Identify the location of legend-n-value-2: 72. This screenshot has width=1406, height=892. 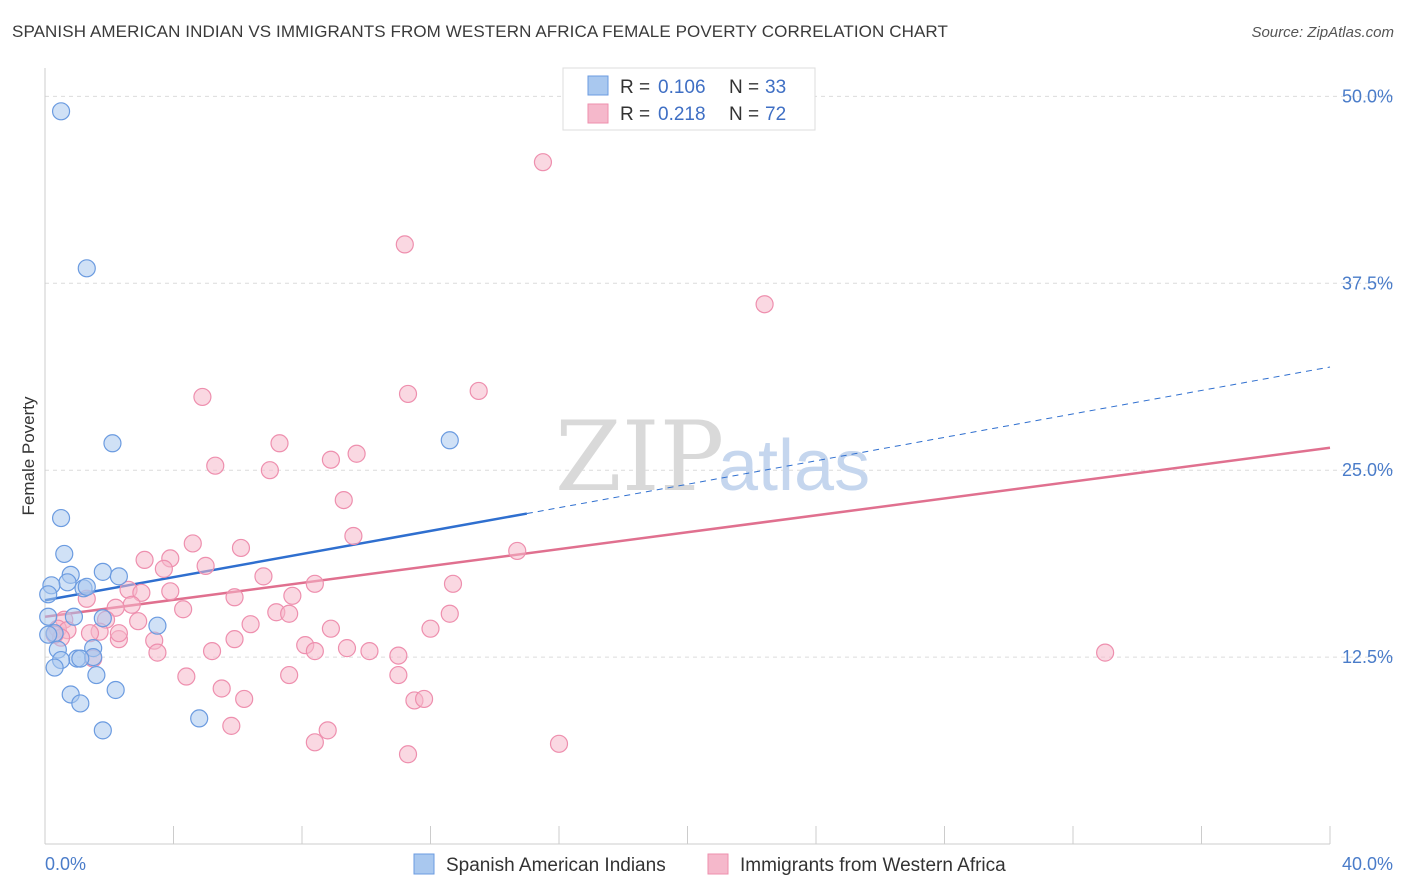
(775, 114).